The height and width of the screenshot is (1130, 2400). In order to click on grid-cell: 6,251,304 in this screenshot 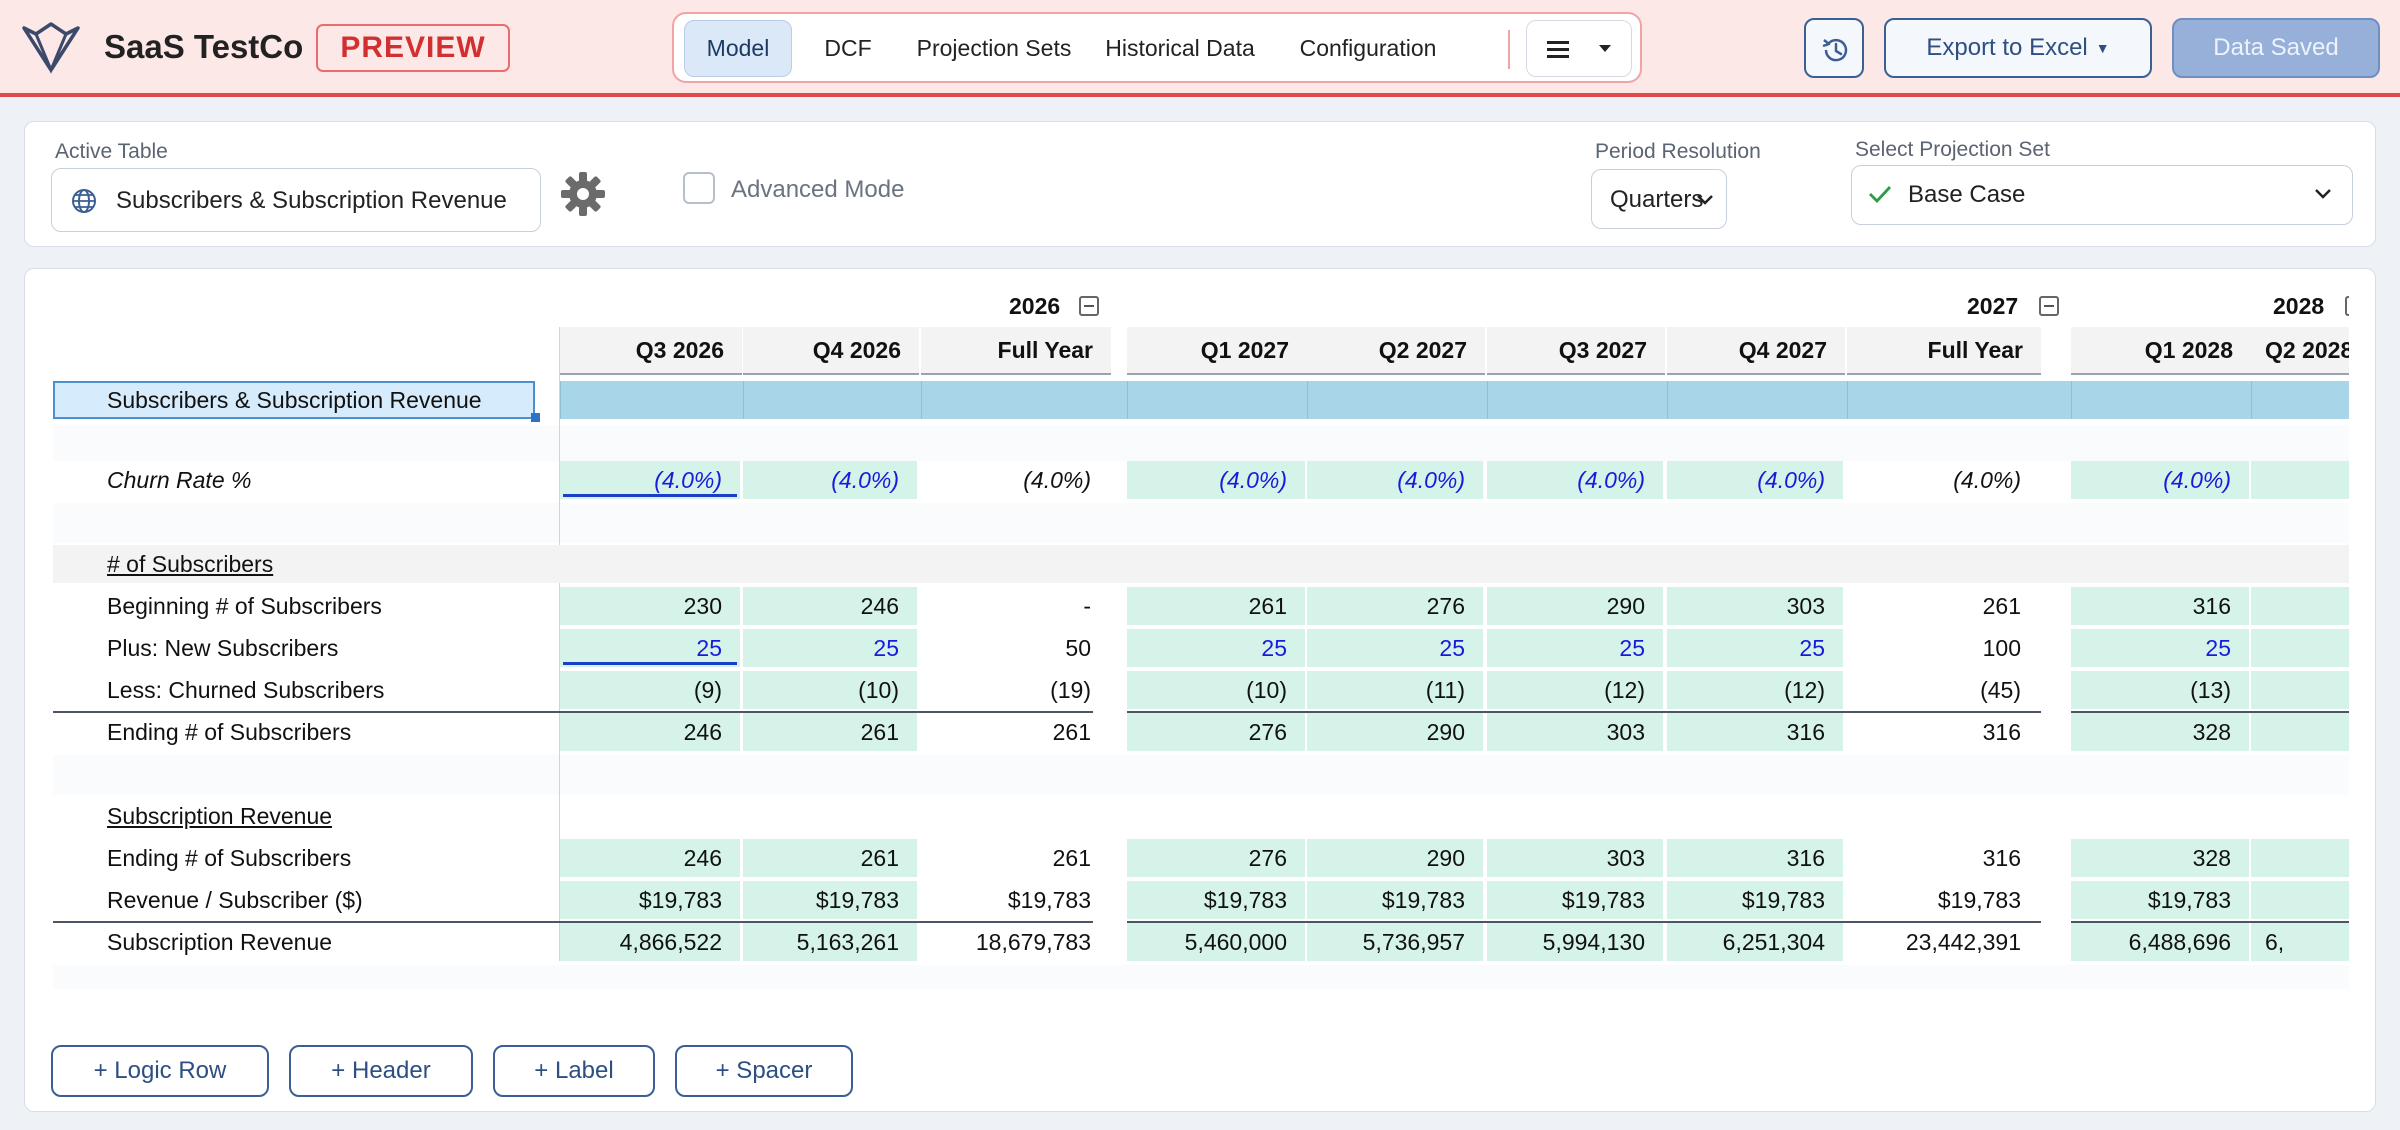, I will do `click(1755, 942)`.